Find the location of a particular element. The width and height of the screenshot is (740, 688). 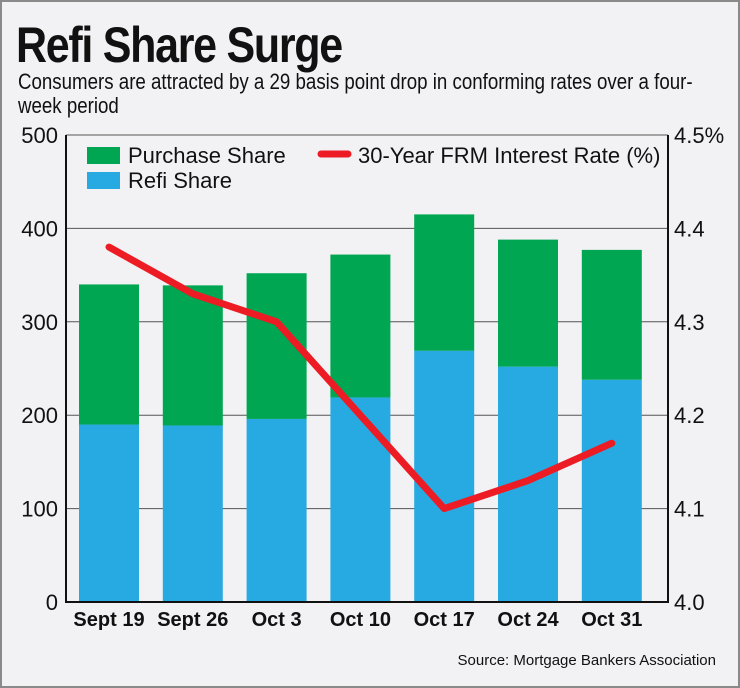

y-tick-label: 400 is located at coordinates (39, 228).